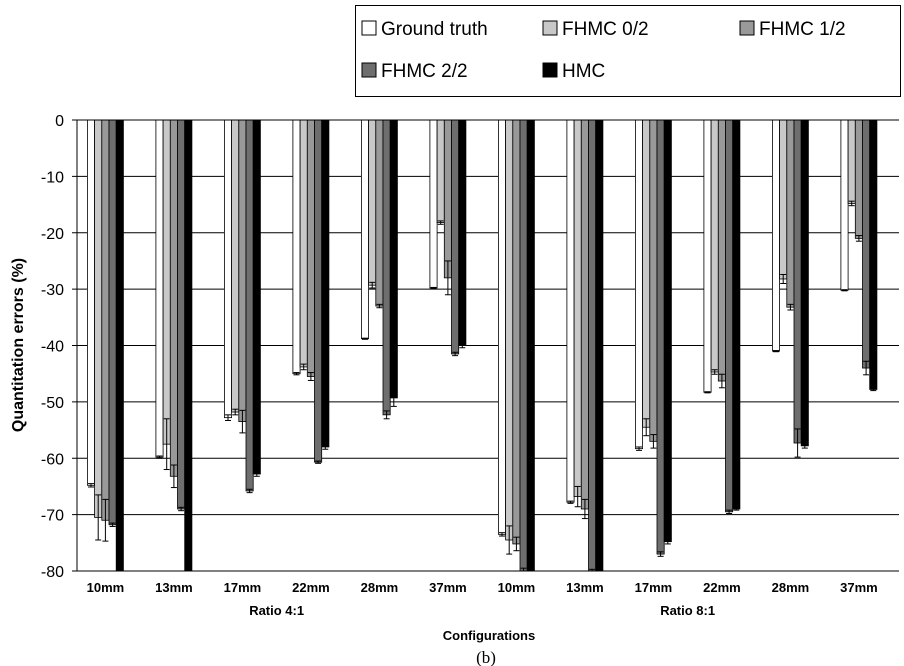 This screenshot has height=666, width=904. What do you see at coordinates (489, 635) in the screenshot?
I see `x-axis-label: Configurations` at bounding box center [489, 635].